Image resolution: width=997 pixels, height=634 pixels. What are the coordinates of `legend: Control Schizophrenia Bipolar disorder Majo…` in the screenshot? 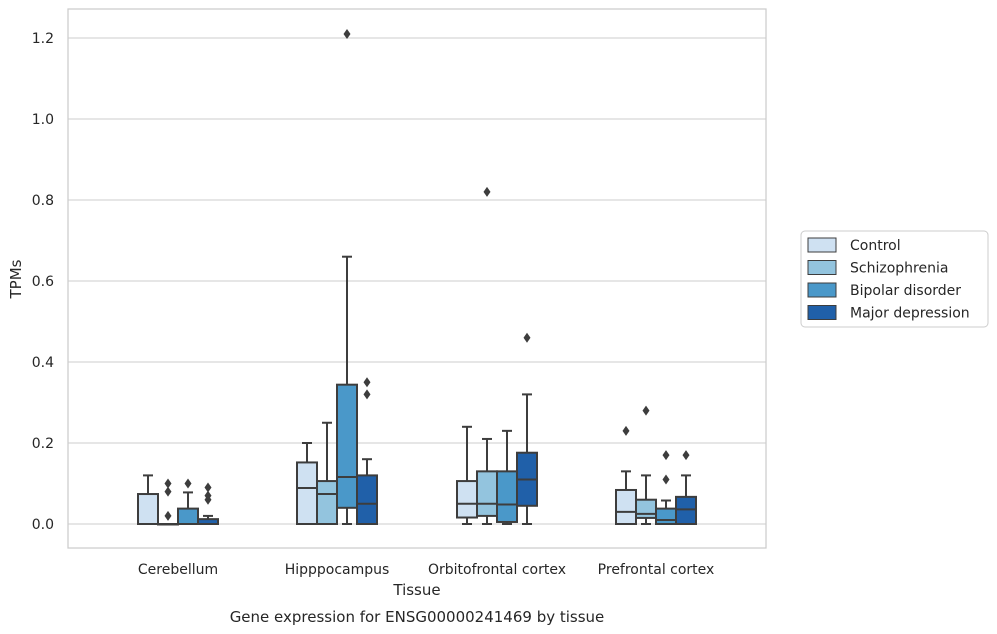 It's located at (894, 279).